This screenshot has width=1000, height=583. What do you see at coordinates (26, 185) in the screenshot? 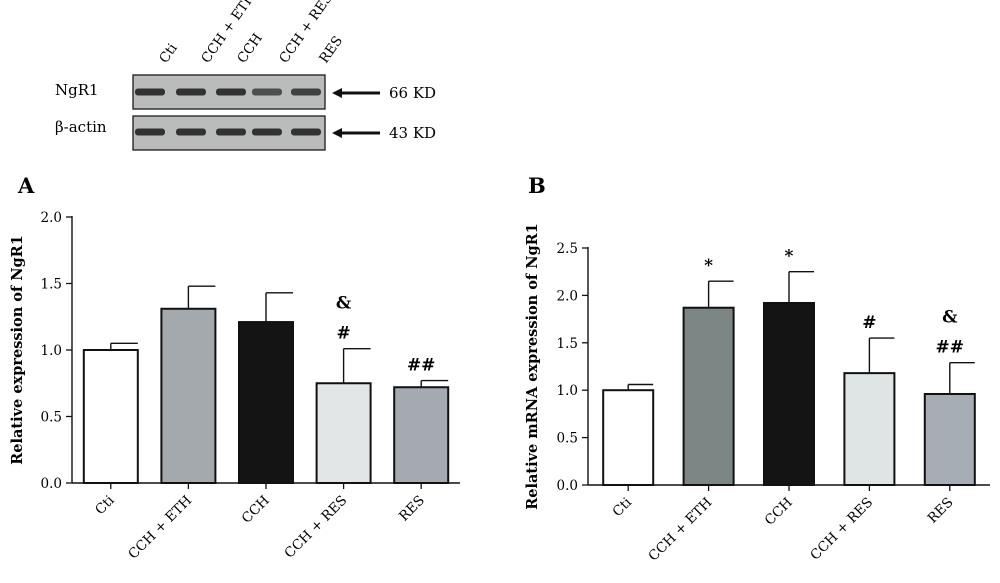
I see `panel-letter: A` at bounding box center [26, 185].